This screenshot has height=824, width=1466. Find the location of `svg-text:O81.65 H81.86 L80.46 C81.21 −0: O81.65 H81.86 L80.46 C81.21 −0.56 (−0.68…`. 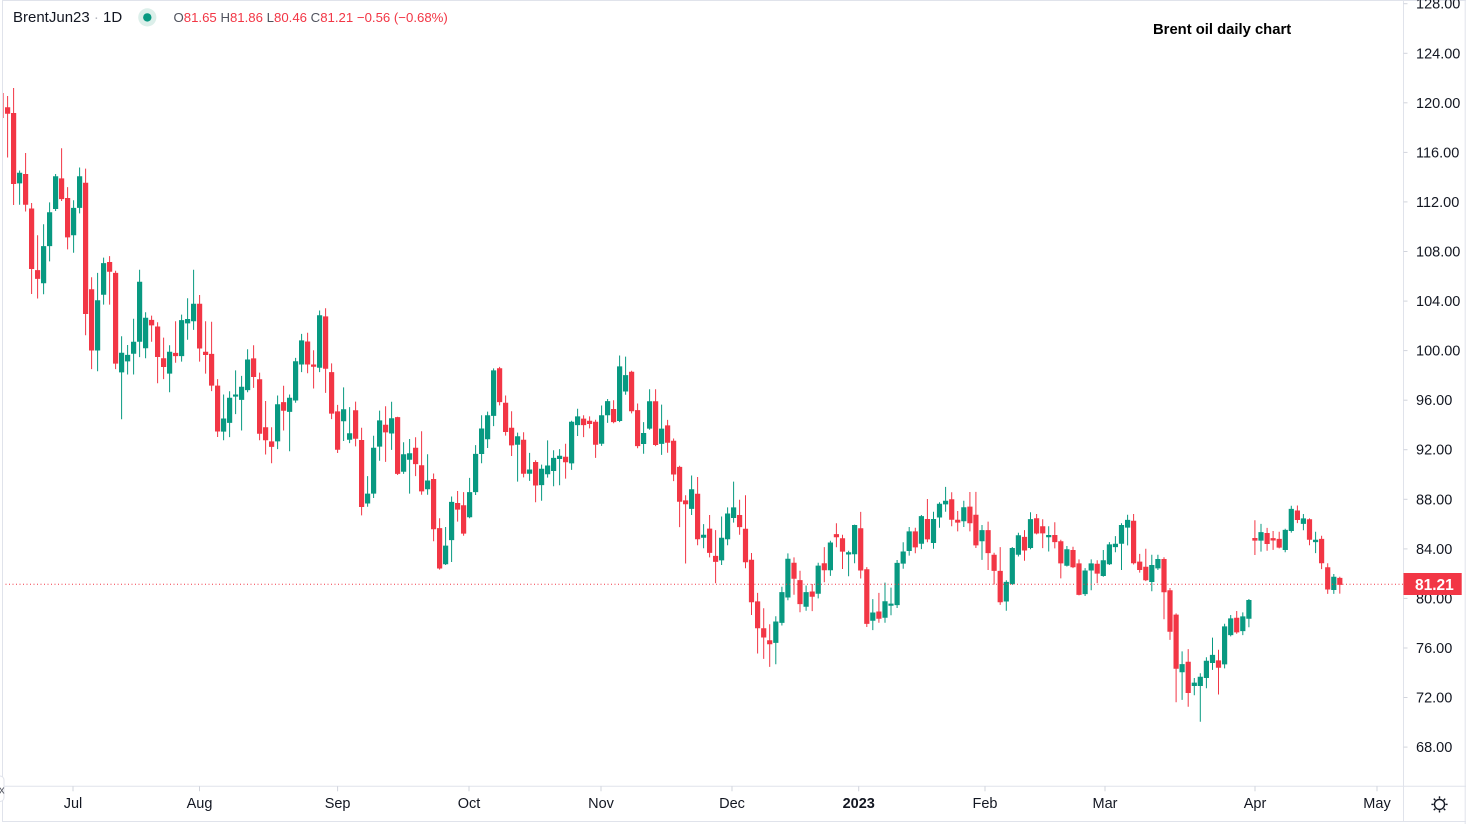

svg-text:O81.65 H81.86 L80.46 C81.21 −0: O81.65 H81.86 L80.46 C81.21 −0.56 (−0.68… is located at coordinates (311, 17).